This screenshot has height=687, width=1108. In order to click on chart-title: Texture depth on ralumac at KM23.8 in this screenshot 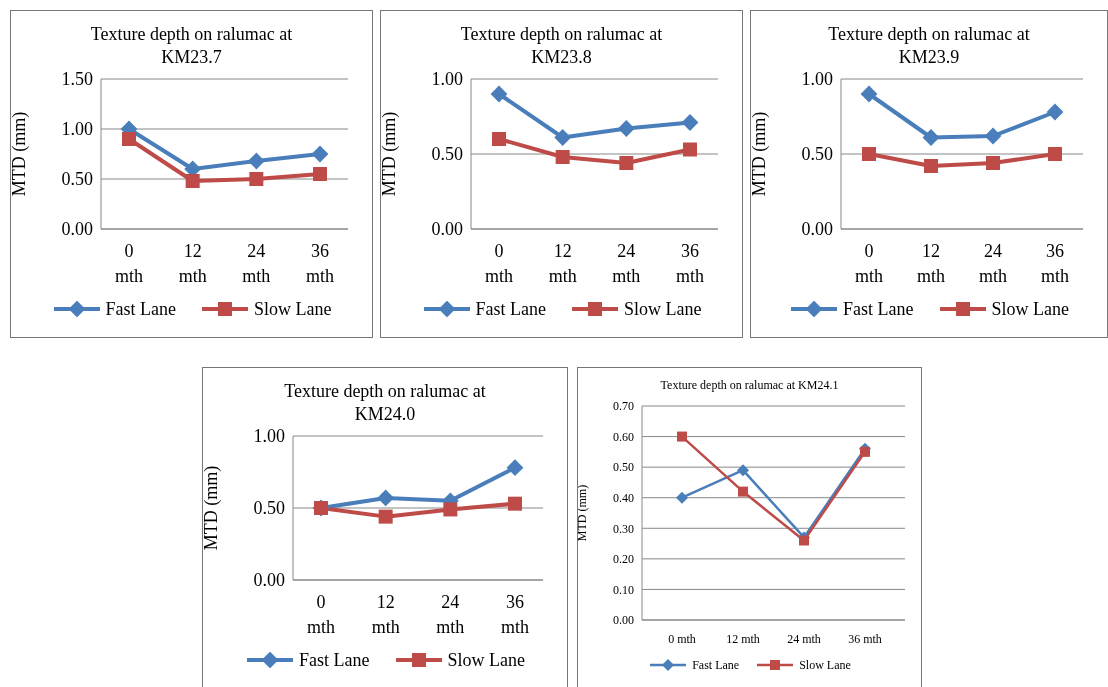, I will do `click(561, 45)`.